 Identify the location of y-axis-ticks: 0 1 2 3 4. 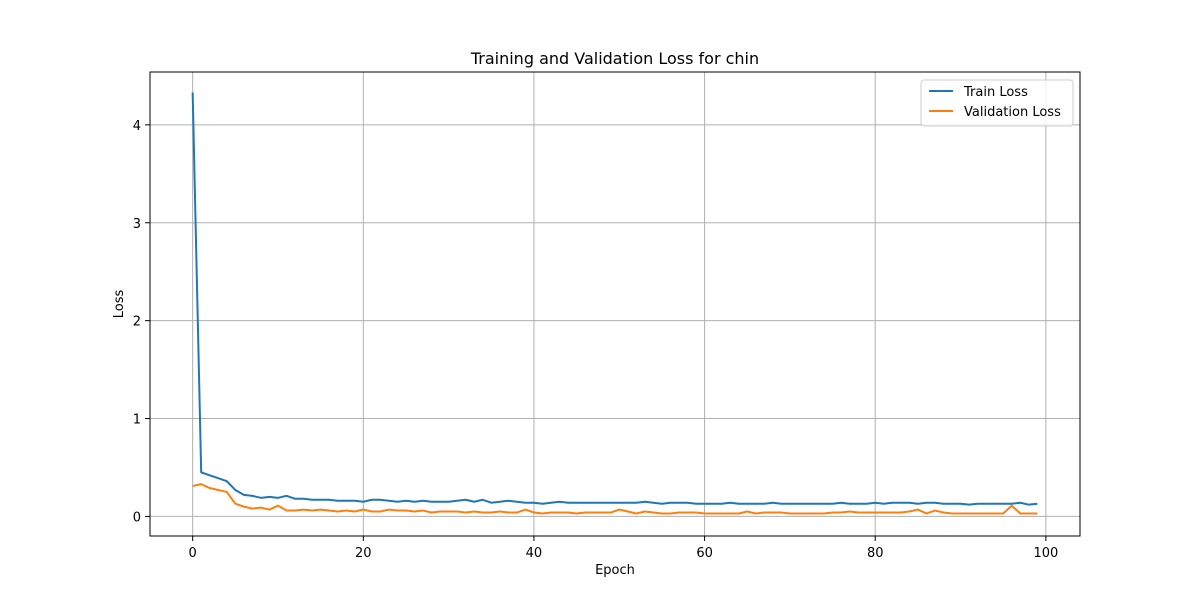
(141, 322).